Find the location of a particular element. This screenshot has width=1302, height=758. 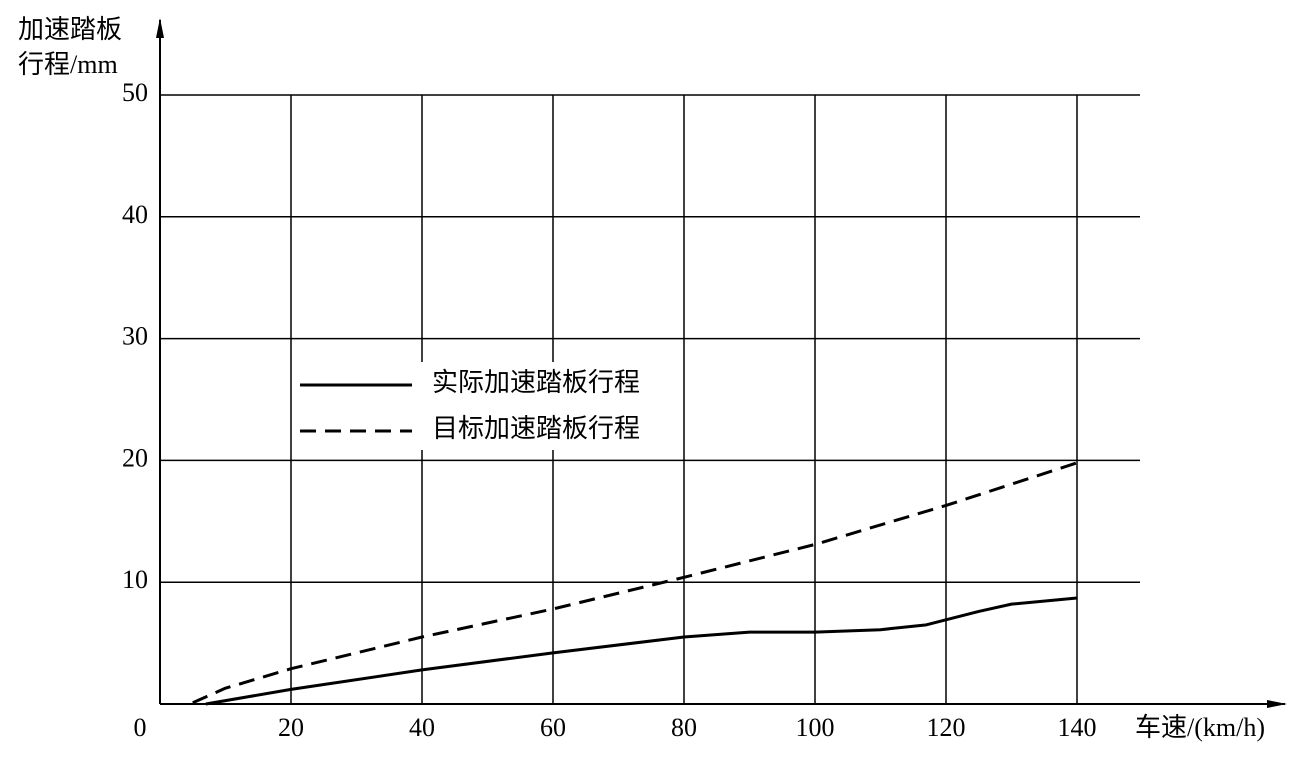

legend-box is located at coordinates (487, 406).